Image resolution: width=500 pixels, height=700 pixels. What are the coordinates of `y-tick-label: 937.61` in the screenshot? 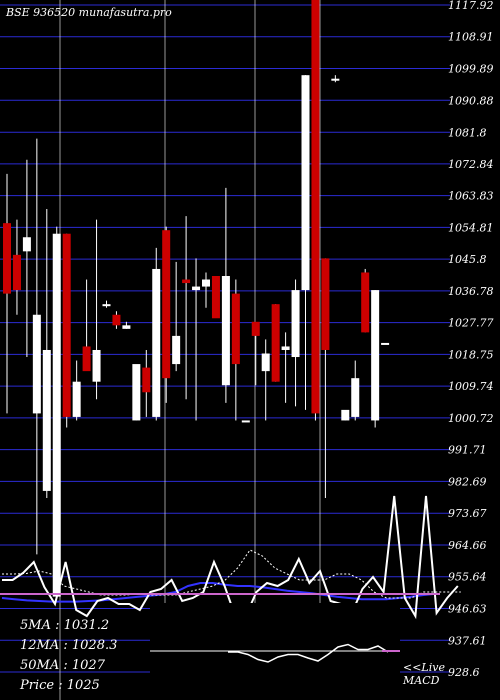 It's located at (467, 640).